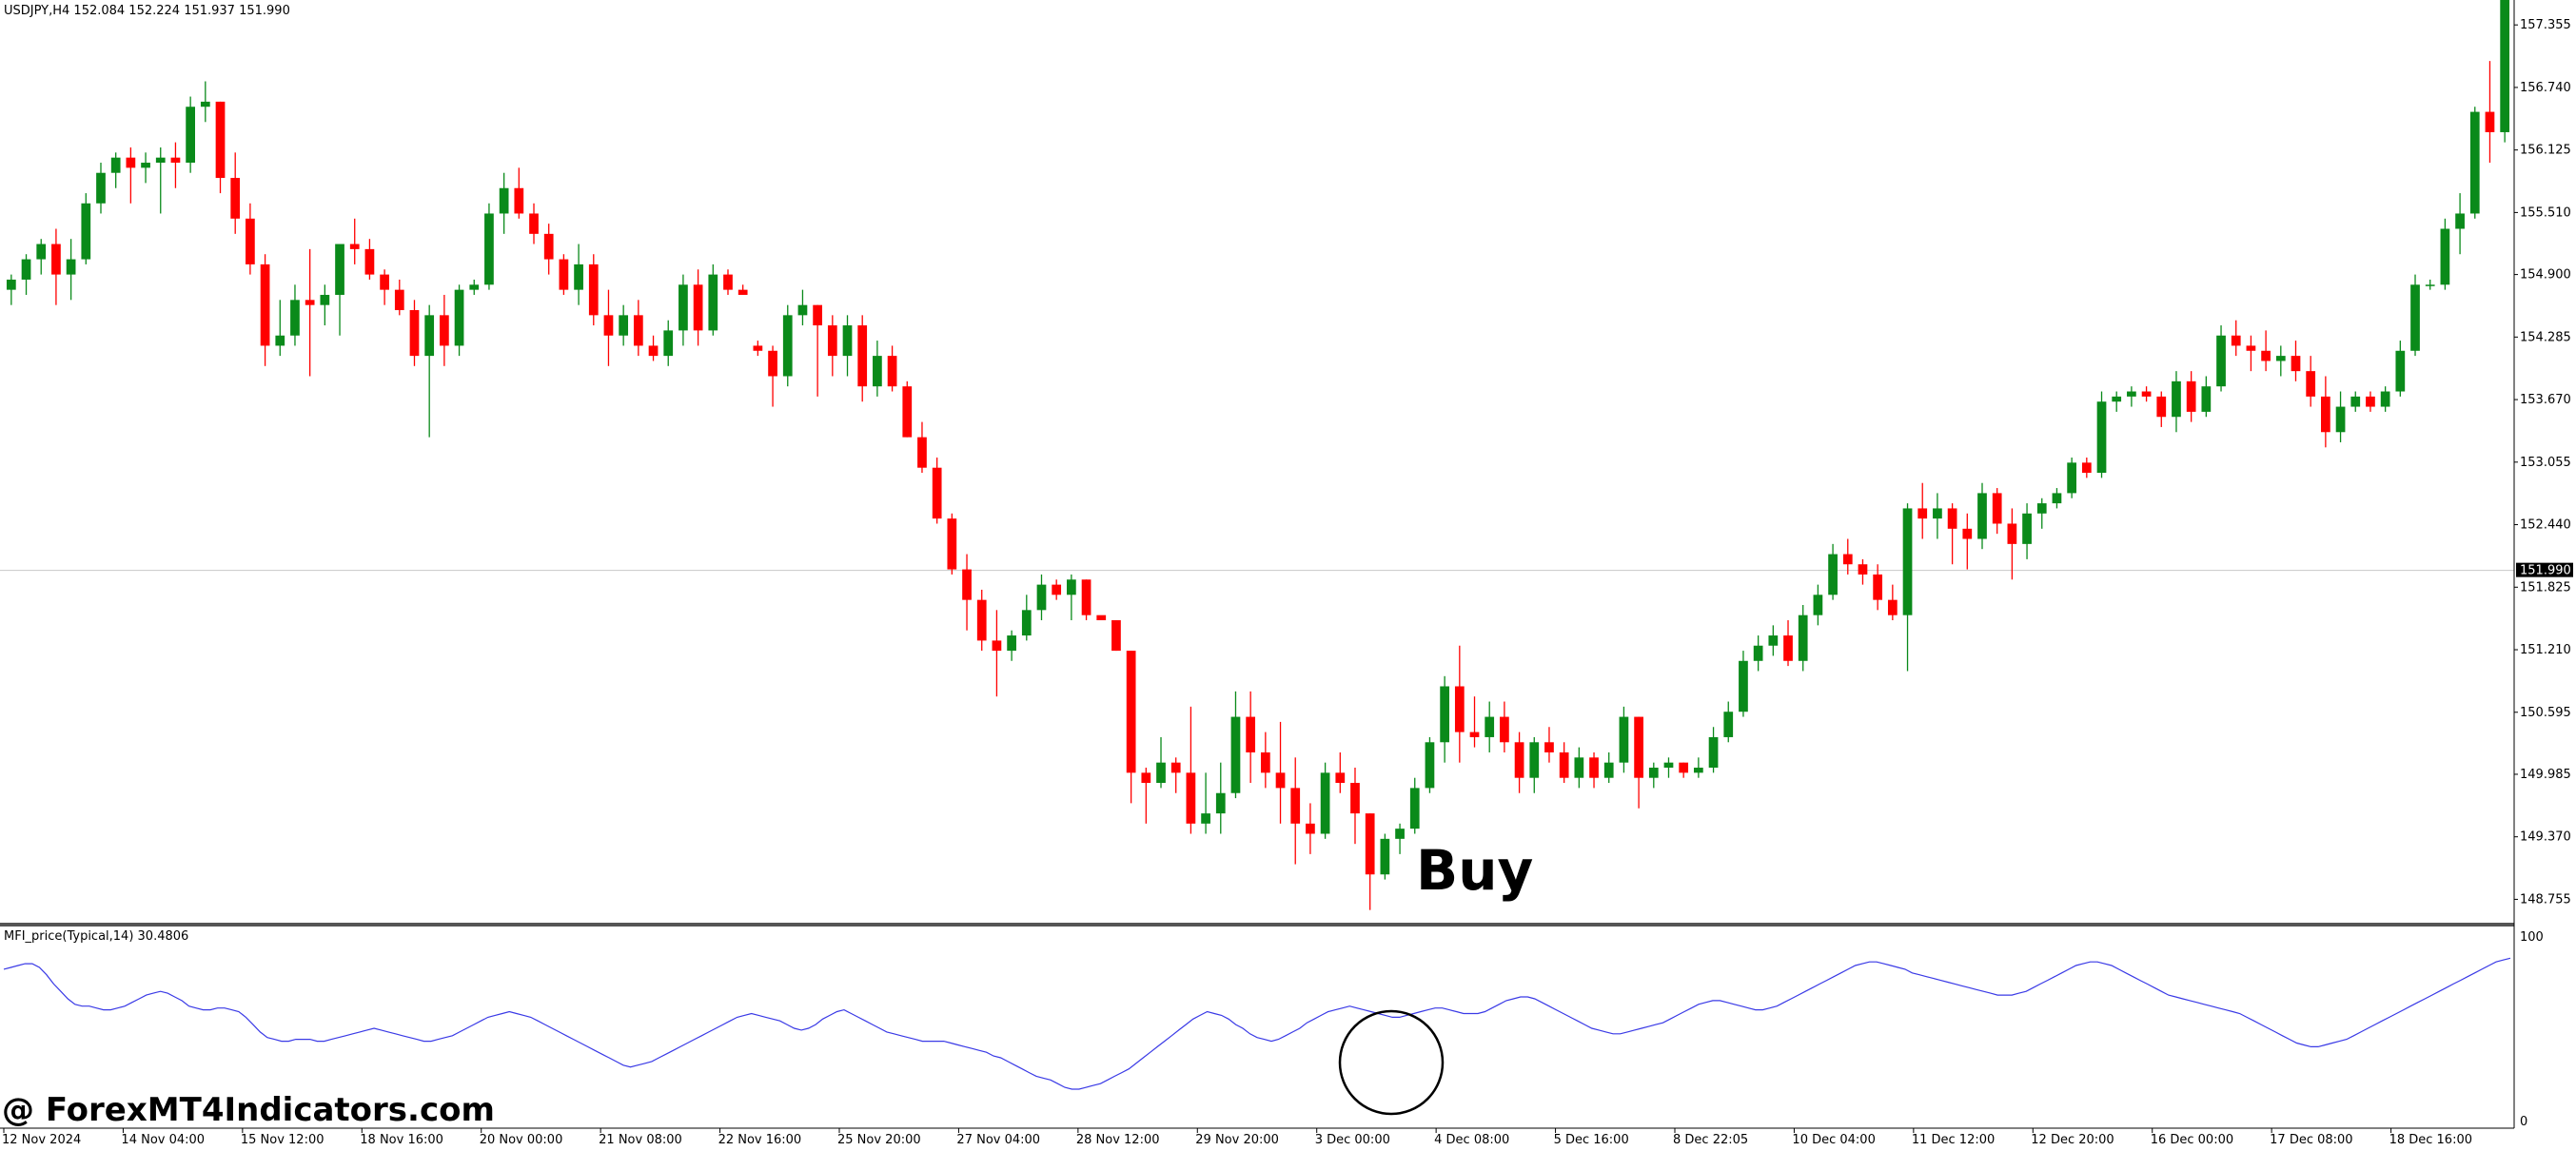 Image resolution: width=2576 pixels, height=1151 pixels. What do you see at coordinates (2545, 526) in the screenshot?
I see `price-tick-label: 152.440` at bounding box center [2545, 526].